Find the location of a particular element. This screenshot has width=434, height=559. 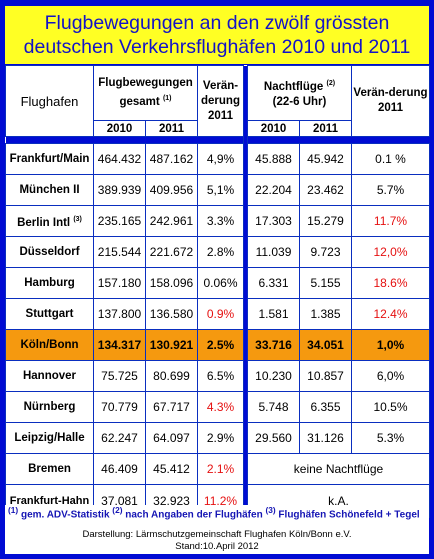

airport-name: Leipzig/Halle is located at coordinates (49, 438).